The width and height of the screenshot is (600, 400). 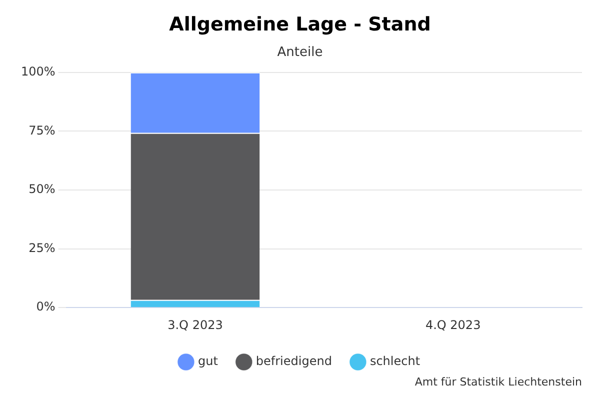 I want to click on x-tick-label: 3.Q 2023, so click(x=195, y=325).